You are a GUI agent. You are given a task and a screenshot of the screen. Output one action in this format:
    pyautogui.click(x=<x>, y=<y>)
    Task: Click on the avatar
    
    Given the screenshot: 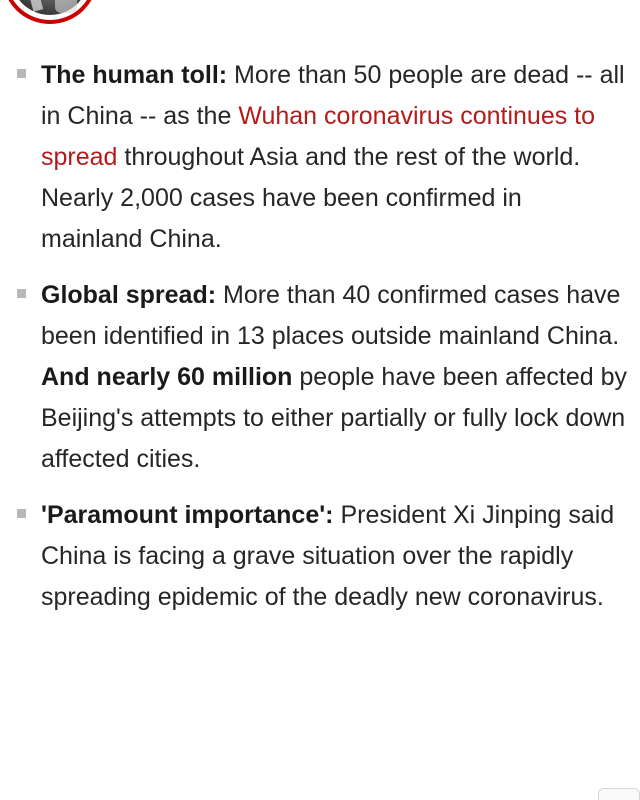 What is the action you would take?
    pyautogui.click(x=50, y=12)
    